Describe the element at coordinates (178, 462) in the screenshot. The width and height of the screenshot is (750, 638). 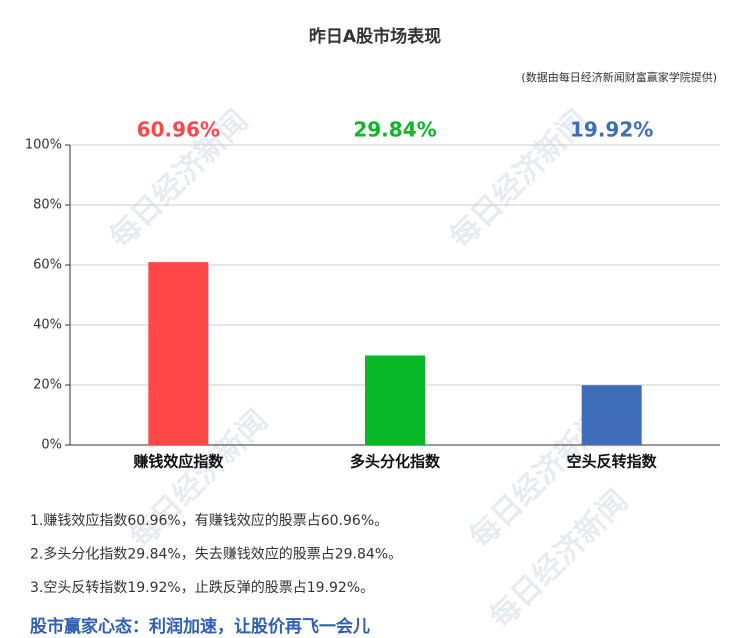
I see `x-tick-label: 赚钱效应指数` at that location.